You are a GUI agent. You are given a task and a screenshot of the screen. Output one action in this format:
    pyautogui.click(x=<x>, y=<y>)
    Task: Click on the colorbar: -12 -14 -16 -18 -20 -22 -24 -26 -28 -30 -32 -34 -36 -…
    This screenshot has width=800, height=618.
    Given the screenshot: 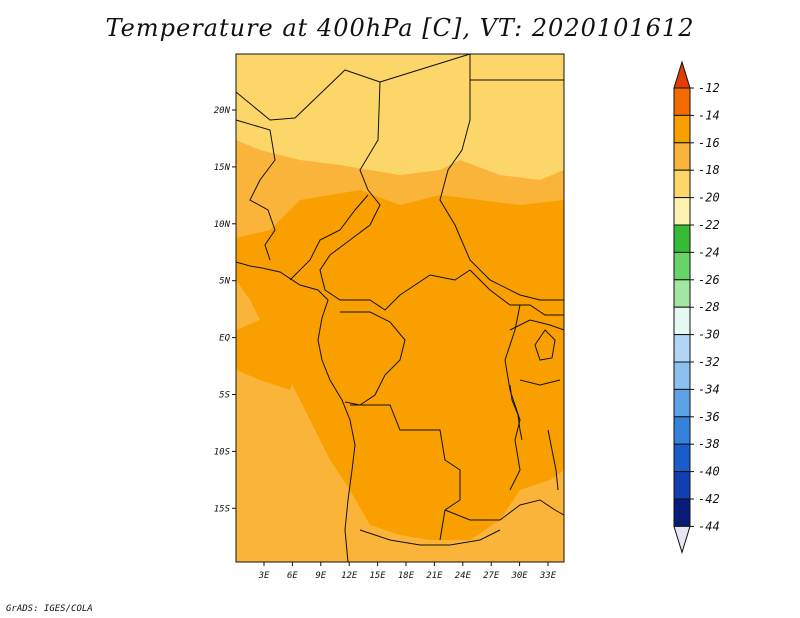 What is the action you would take?
    pyautogui.click(x=696, y=307)
    